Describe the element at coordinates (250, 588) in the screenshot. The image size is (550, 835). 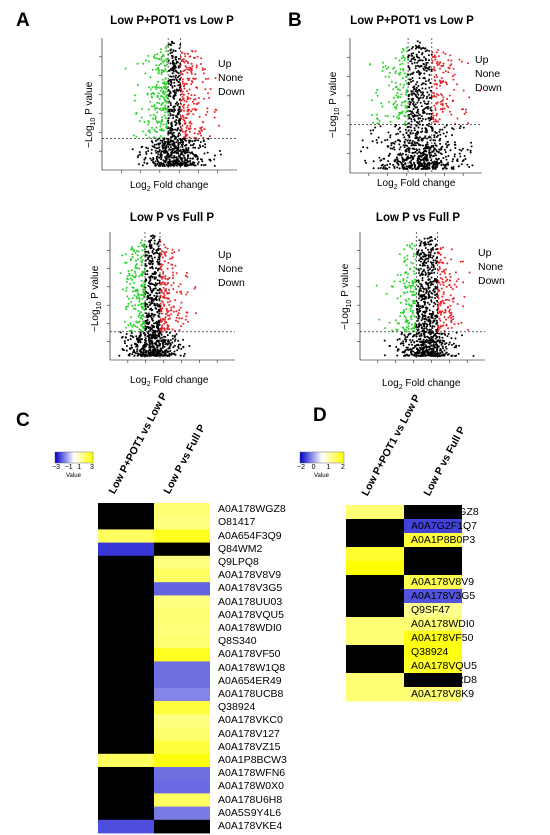
I see `heatmap-row-label: A0A178V3G5` at that location.